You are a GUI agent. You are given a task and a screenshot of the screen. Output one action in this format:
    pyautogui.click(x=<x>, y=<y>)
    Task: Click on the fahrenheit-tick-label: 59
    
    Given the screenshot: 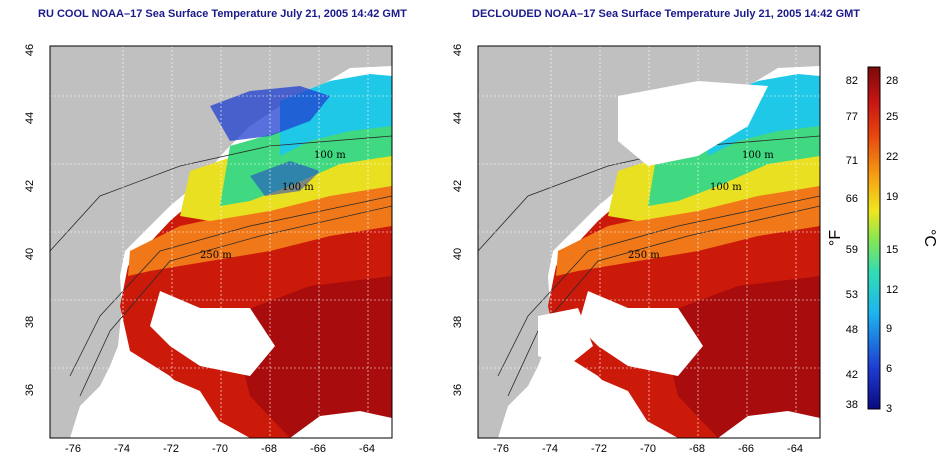 What is the action you would take?
    pyautogui.click(x=852, y=250)
    